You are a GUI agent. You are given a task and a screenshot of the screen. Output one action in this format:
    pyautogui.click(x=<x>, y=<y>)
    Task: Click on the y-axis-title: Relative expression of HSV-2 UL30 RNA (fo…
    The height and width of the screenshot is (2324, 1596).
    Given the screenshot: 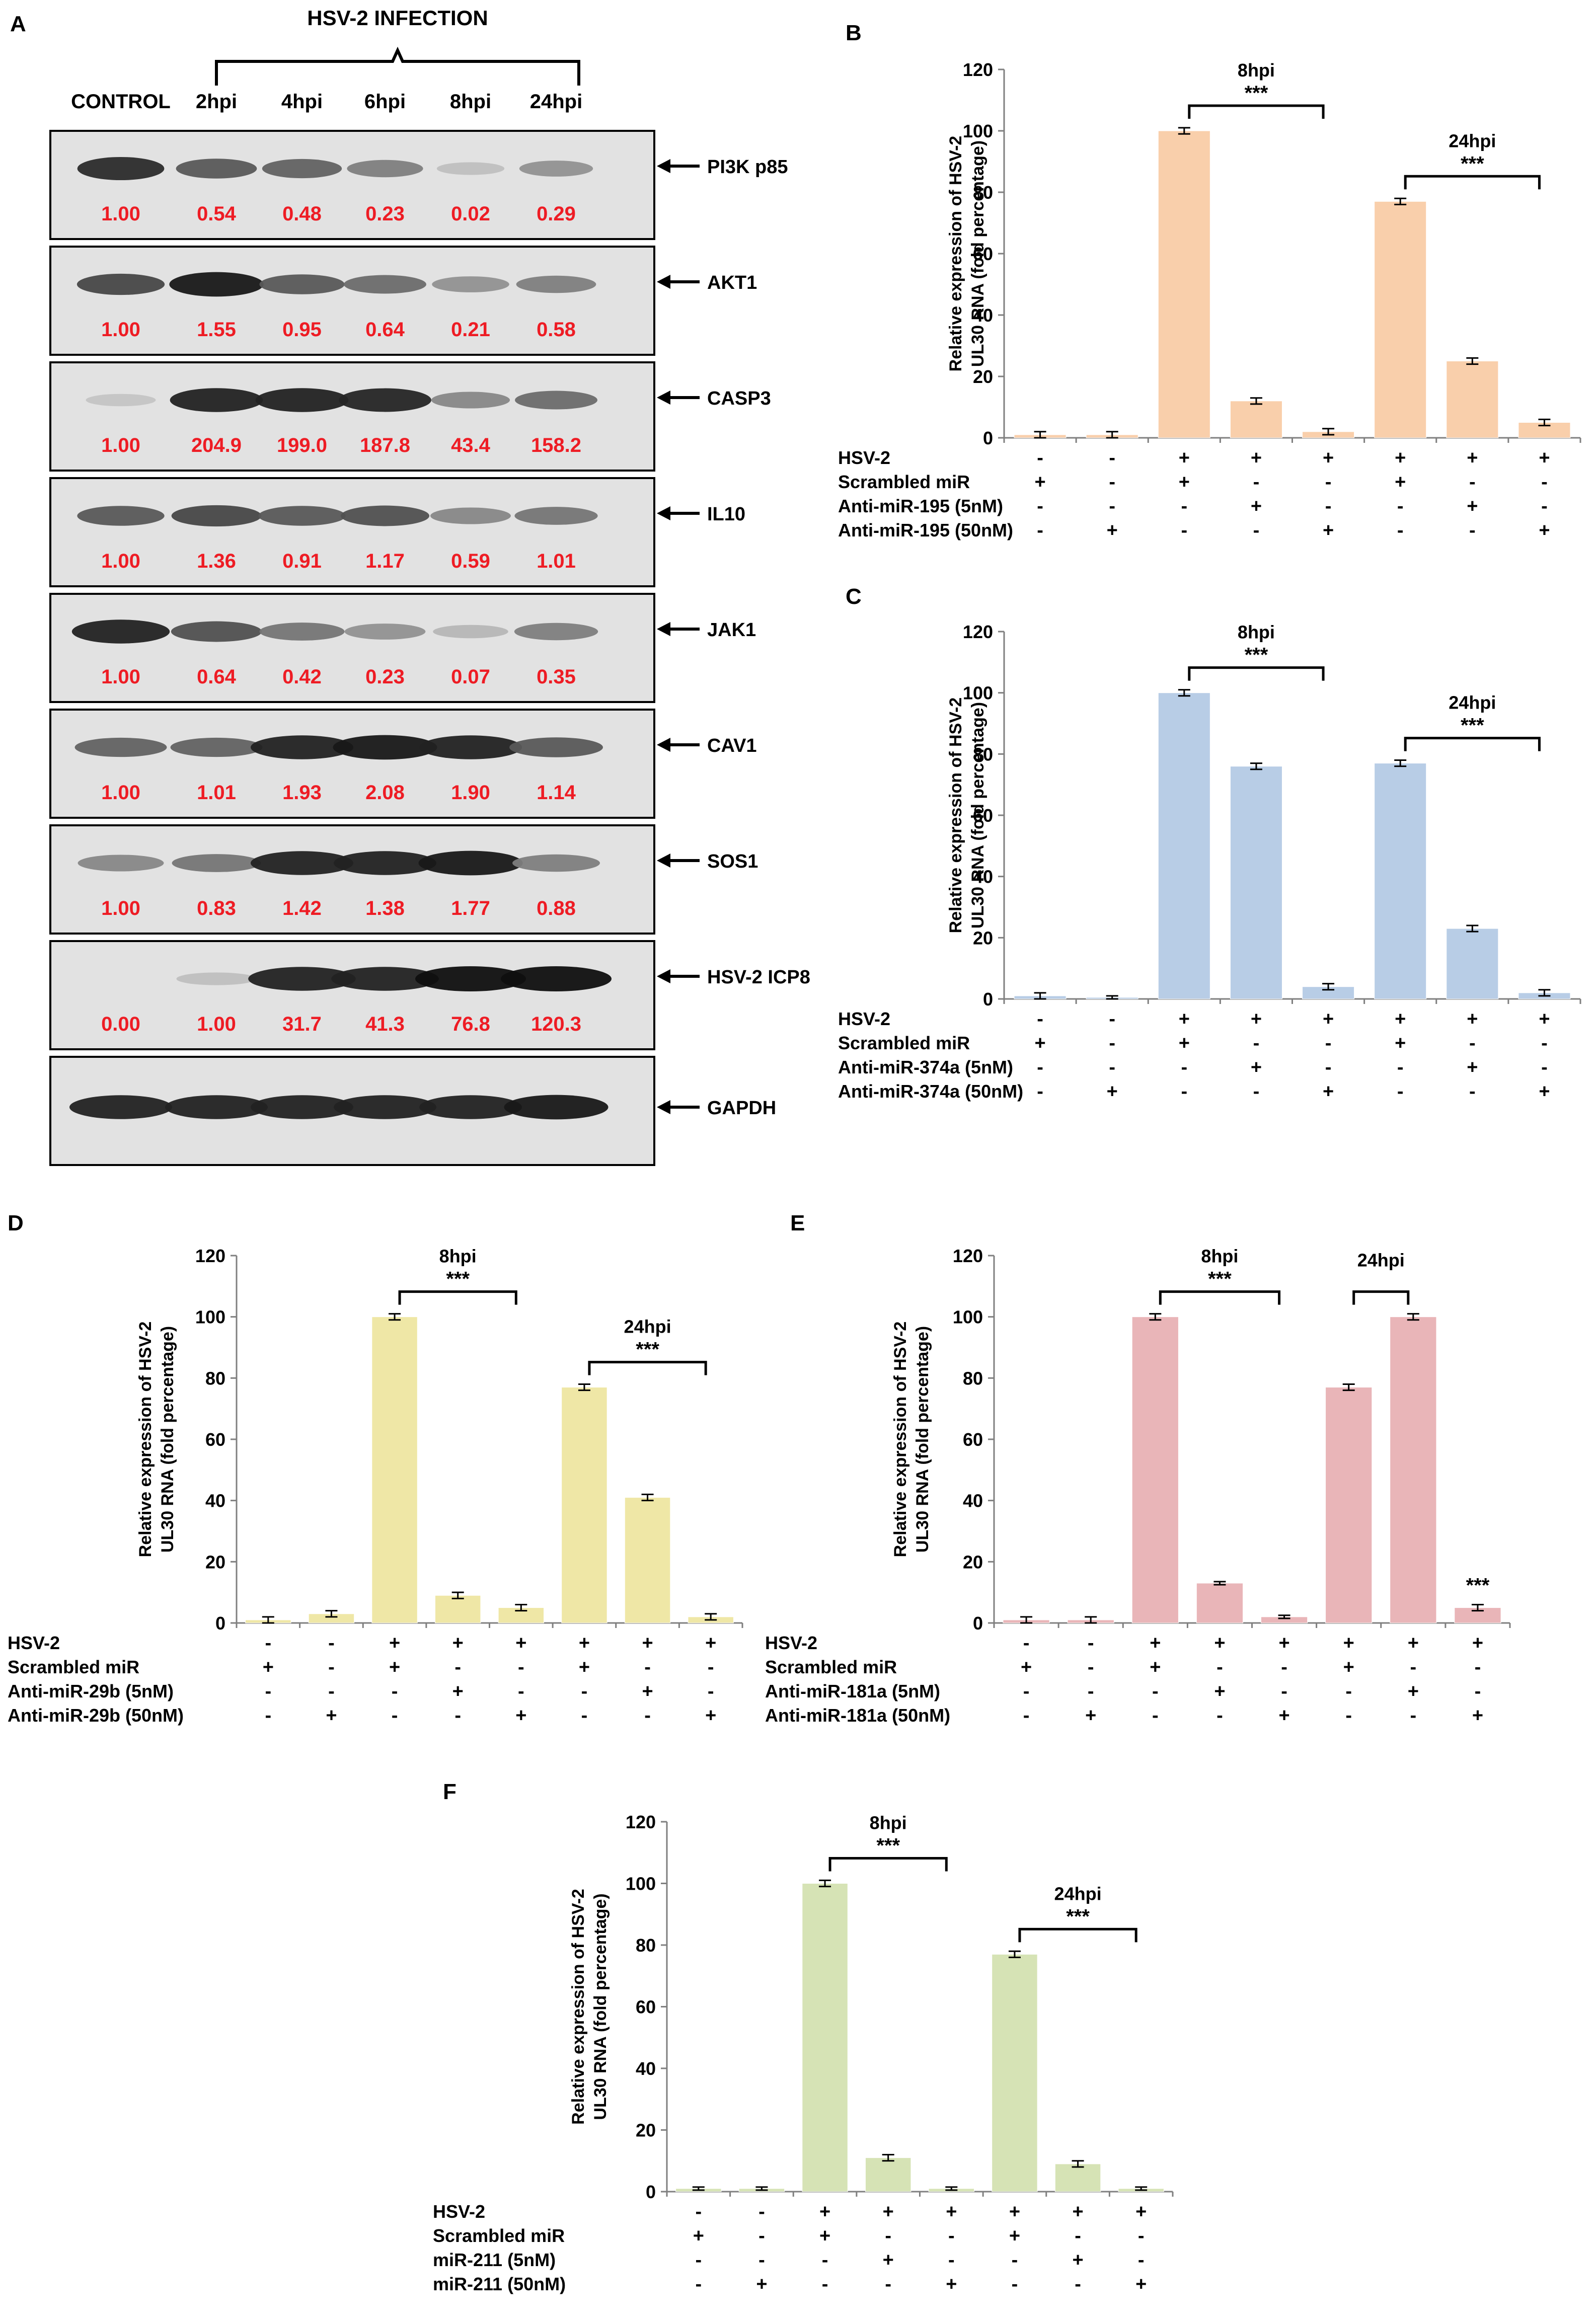 What is the action you would take?
    pyautogui.click(x=590, y=2007)
    